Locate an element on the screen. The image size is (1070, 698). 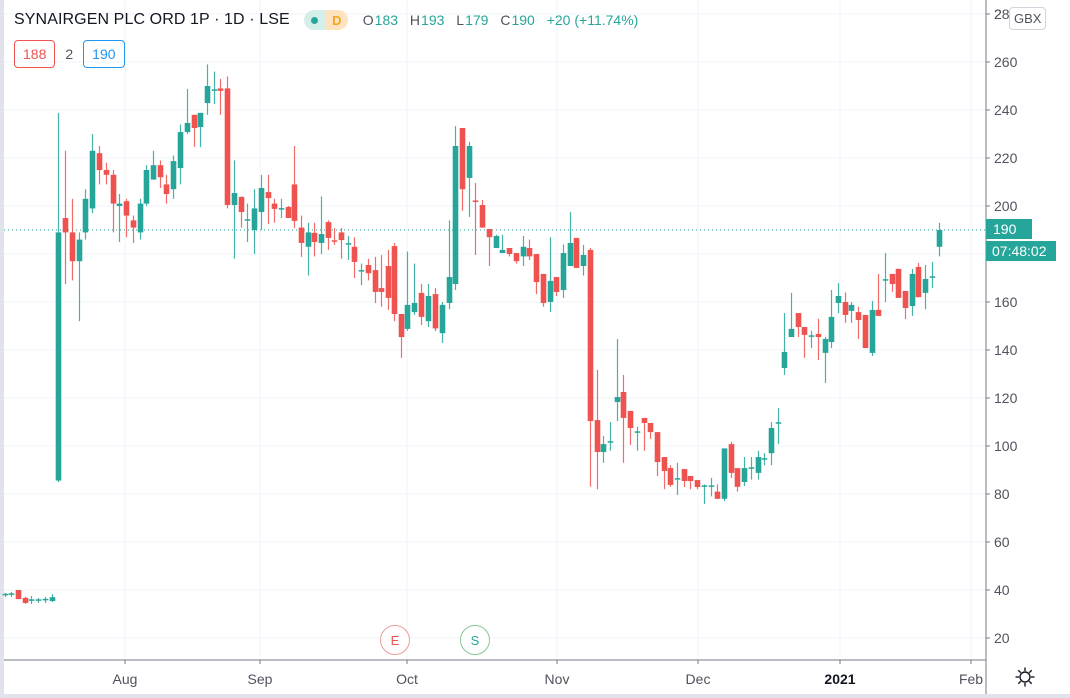
change-value: +20 (+11.74%) is located at coordinates (592, 20).